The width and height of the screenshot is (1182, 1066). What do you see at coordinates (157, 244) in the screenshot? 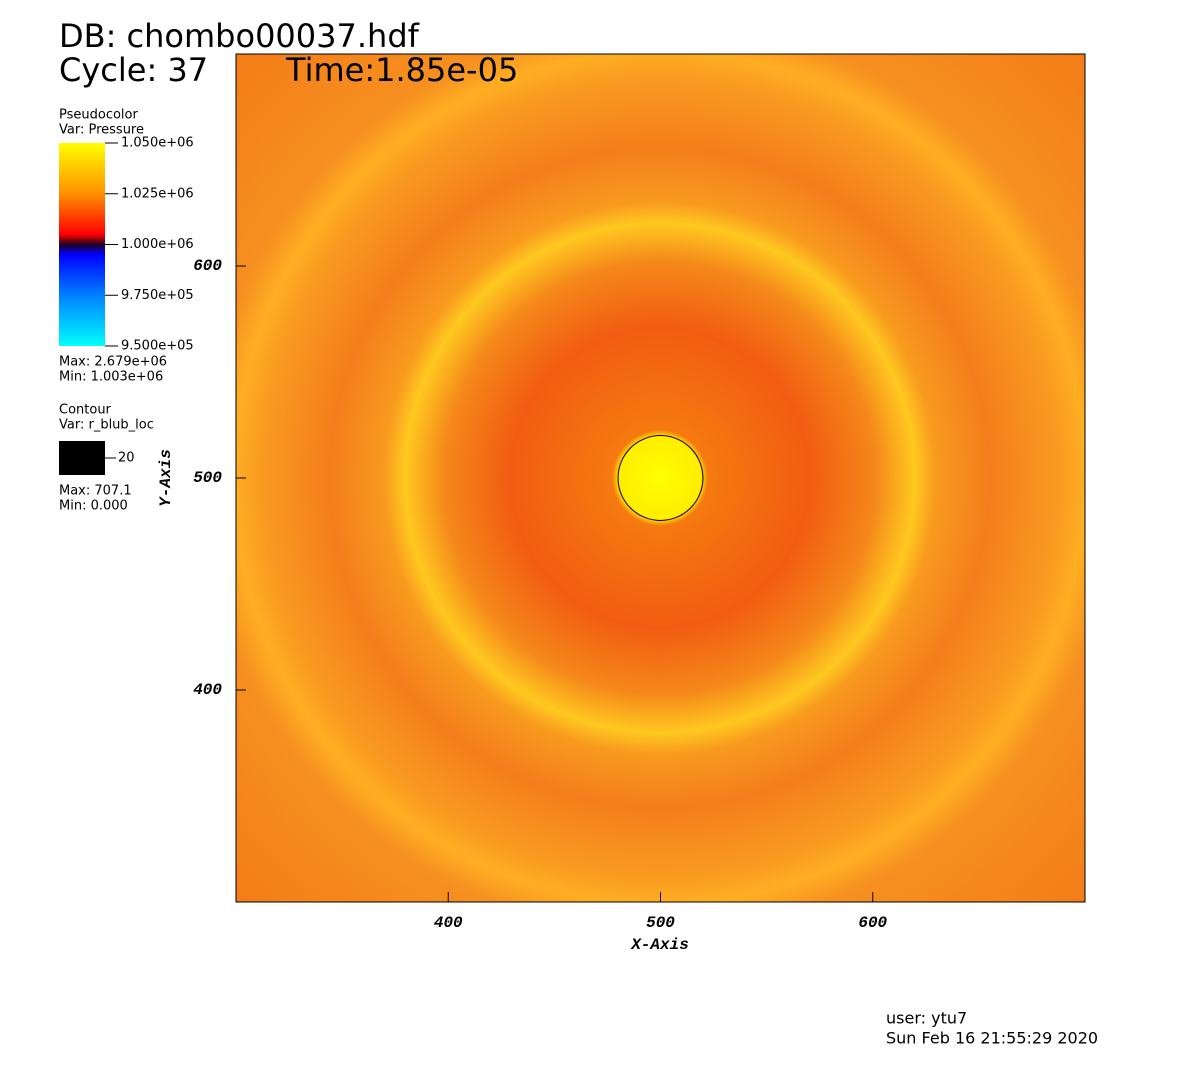
I see `colorbar-tick-label: 1.000e+06` at bounding box center [157, 244].